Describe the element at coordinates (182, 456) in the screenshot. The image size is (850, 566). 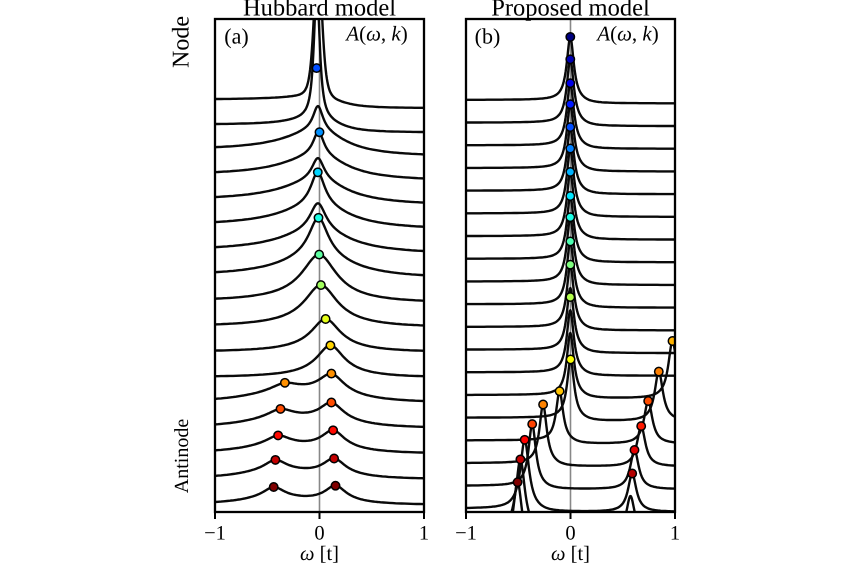
I see `svg-text: Antinode` at that location.